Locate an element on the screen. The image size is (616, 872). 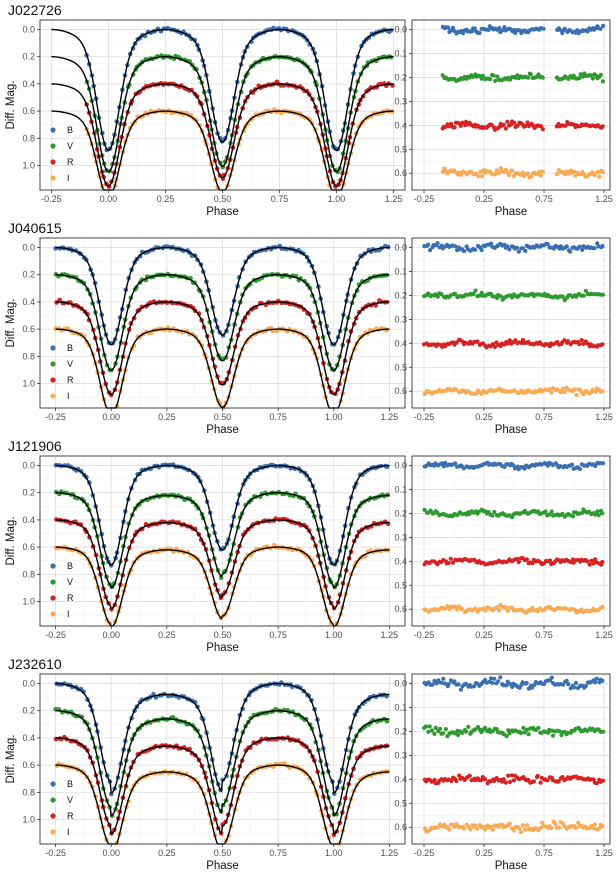
x-tick-label: 0.50 is located at coordinates (223, 199).